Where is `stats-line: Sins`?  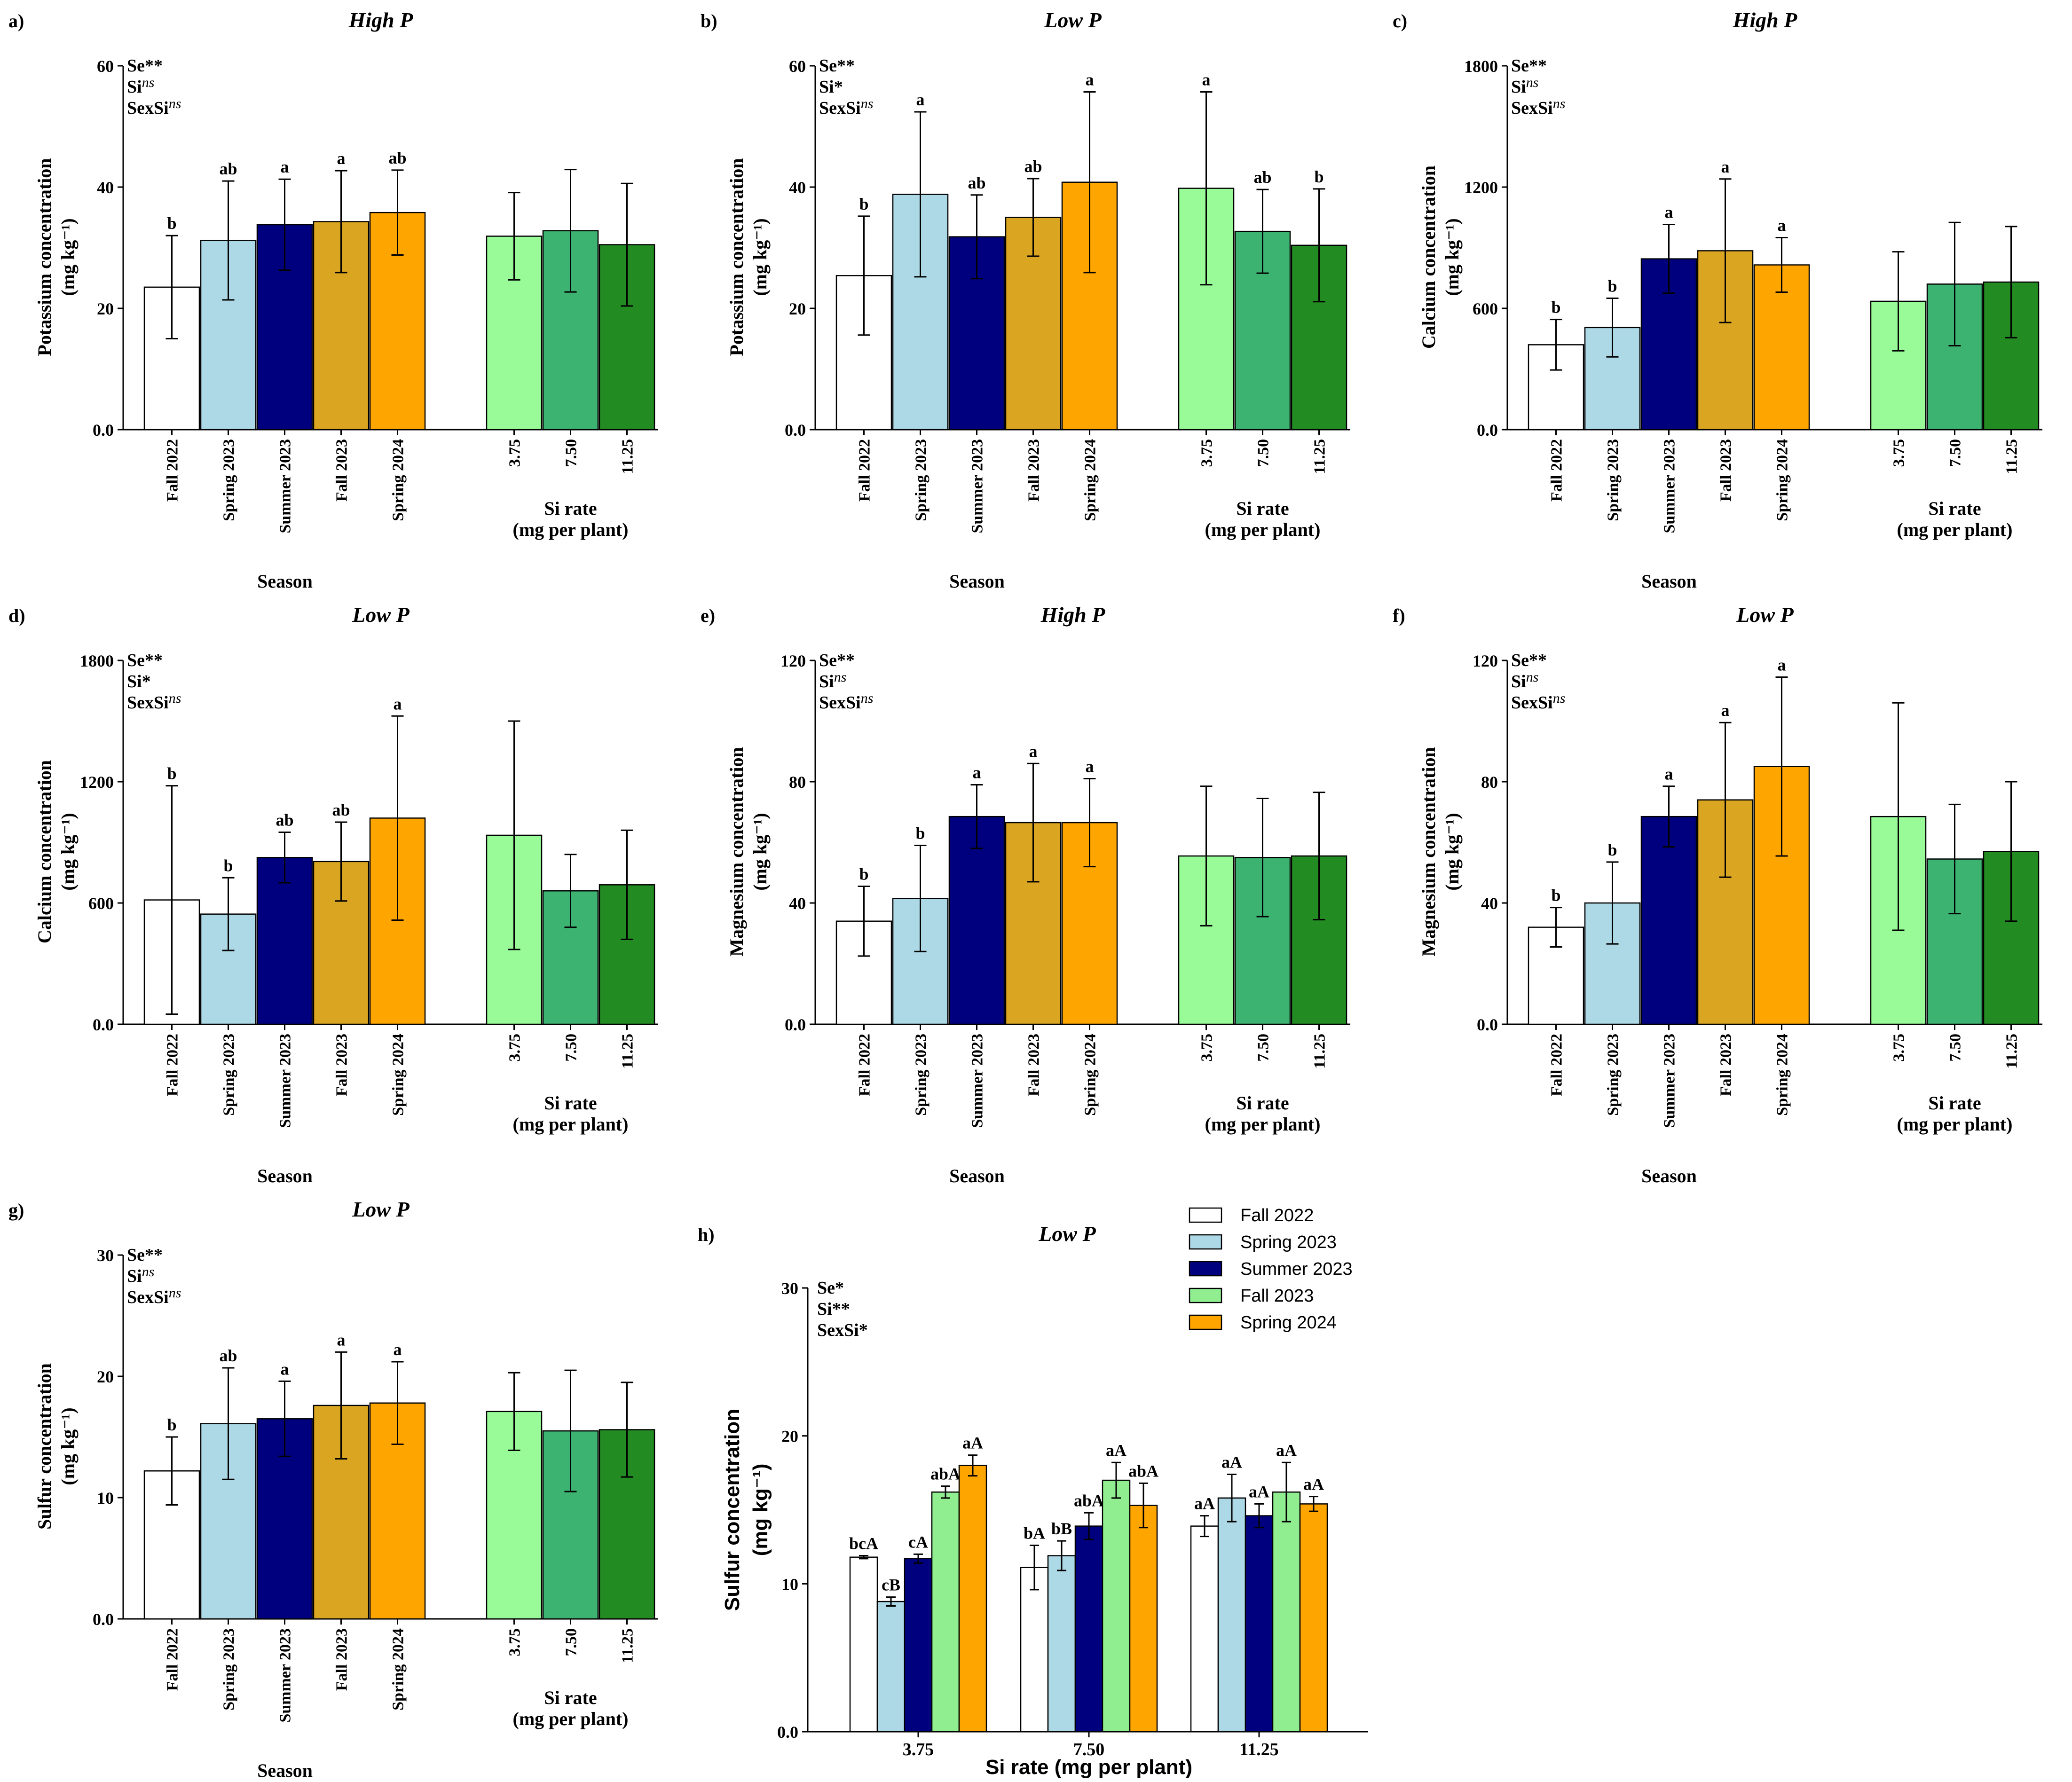 stats-line: Sins is located at coordinates (140, 1275).